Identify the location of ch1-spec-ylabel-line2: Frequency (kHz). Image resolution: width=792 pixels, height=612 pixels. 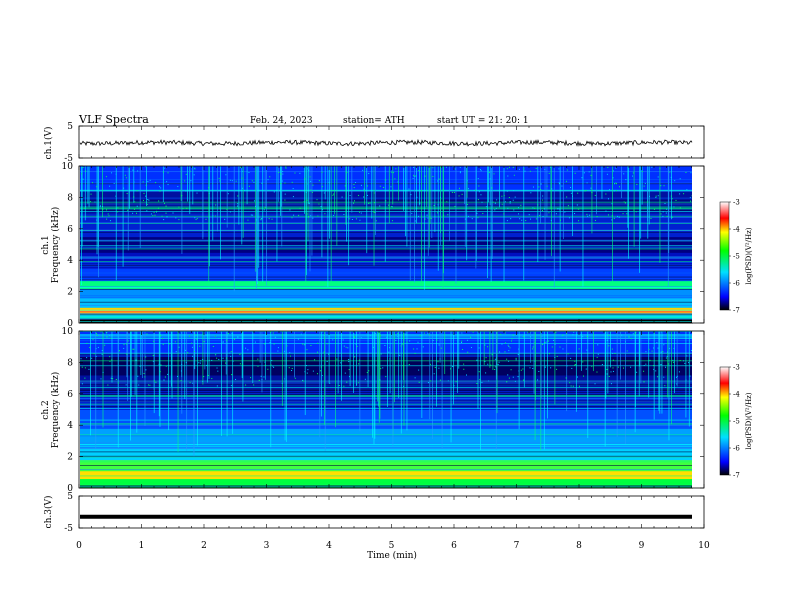
(55, 245).